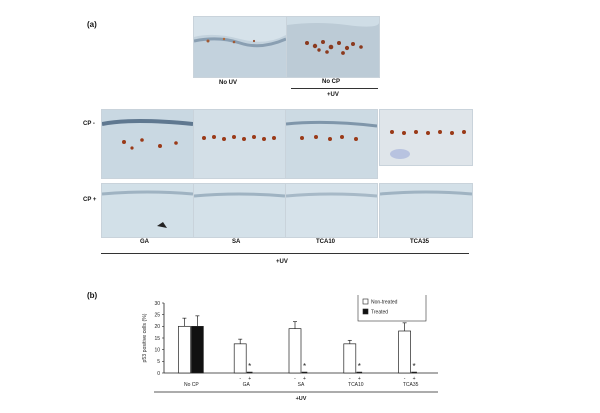  What do you see at coordinates (158, 374) in the screenshot?
I see `y-tick-label: 0` at bounding box center [158, 374].